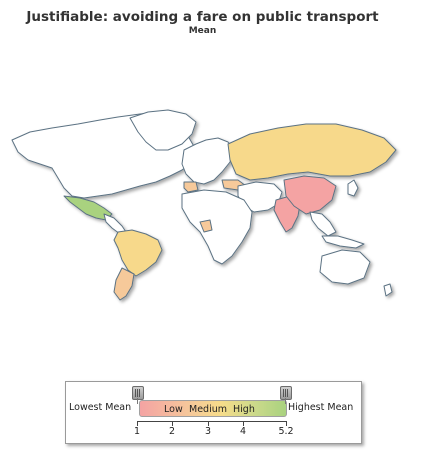 This screenshot has width=425, height=451. I want to click on legend-lowest-label: Lowest Mean, so click(100, 407).